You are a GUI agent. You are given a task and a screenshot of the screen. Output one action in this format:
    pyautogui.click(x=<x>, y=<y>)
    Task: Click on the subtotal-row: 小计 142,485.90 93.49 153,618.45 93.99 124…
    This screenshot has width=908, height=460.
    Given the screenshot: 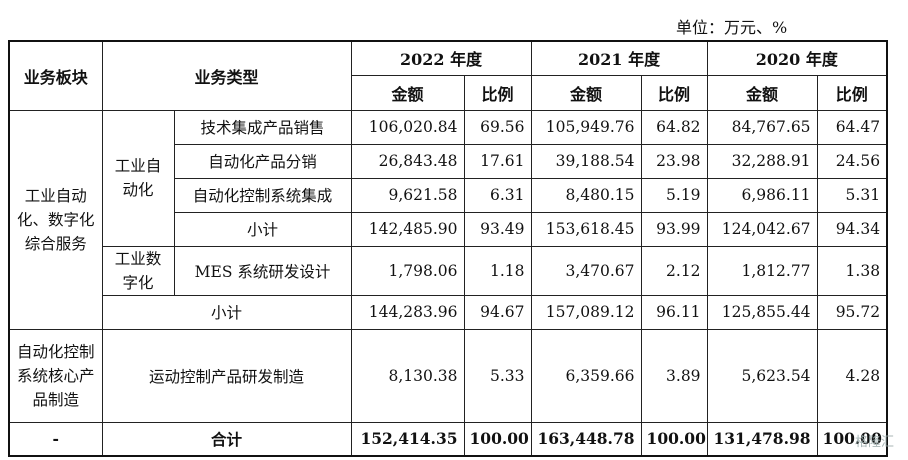 What is the action you would take?
    pyautogui.click(x=448, y=229)
    